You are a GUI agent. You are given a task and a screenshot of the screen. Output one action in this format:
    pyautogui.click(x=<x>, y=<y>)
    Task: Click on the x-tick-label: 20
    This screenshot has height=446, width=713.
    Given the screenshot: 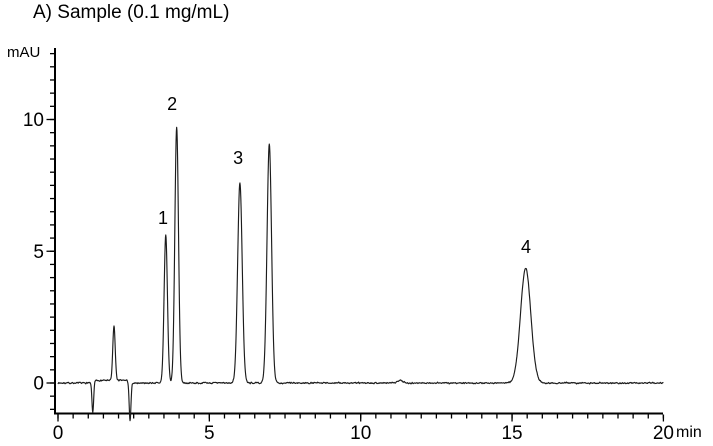 What is the action you would take?
    pyautogui.click(x=663, y=433)
    